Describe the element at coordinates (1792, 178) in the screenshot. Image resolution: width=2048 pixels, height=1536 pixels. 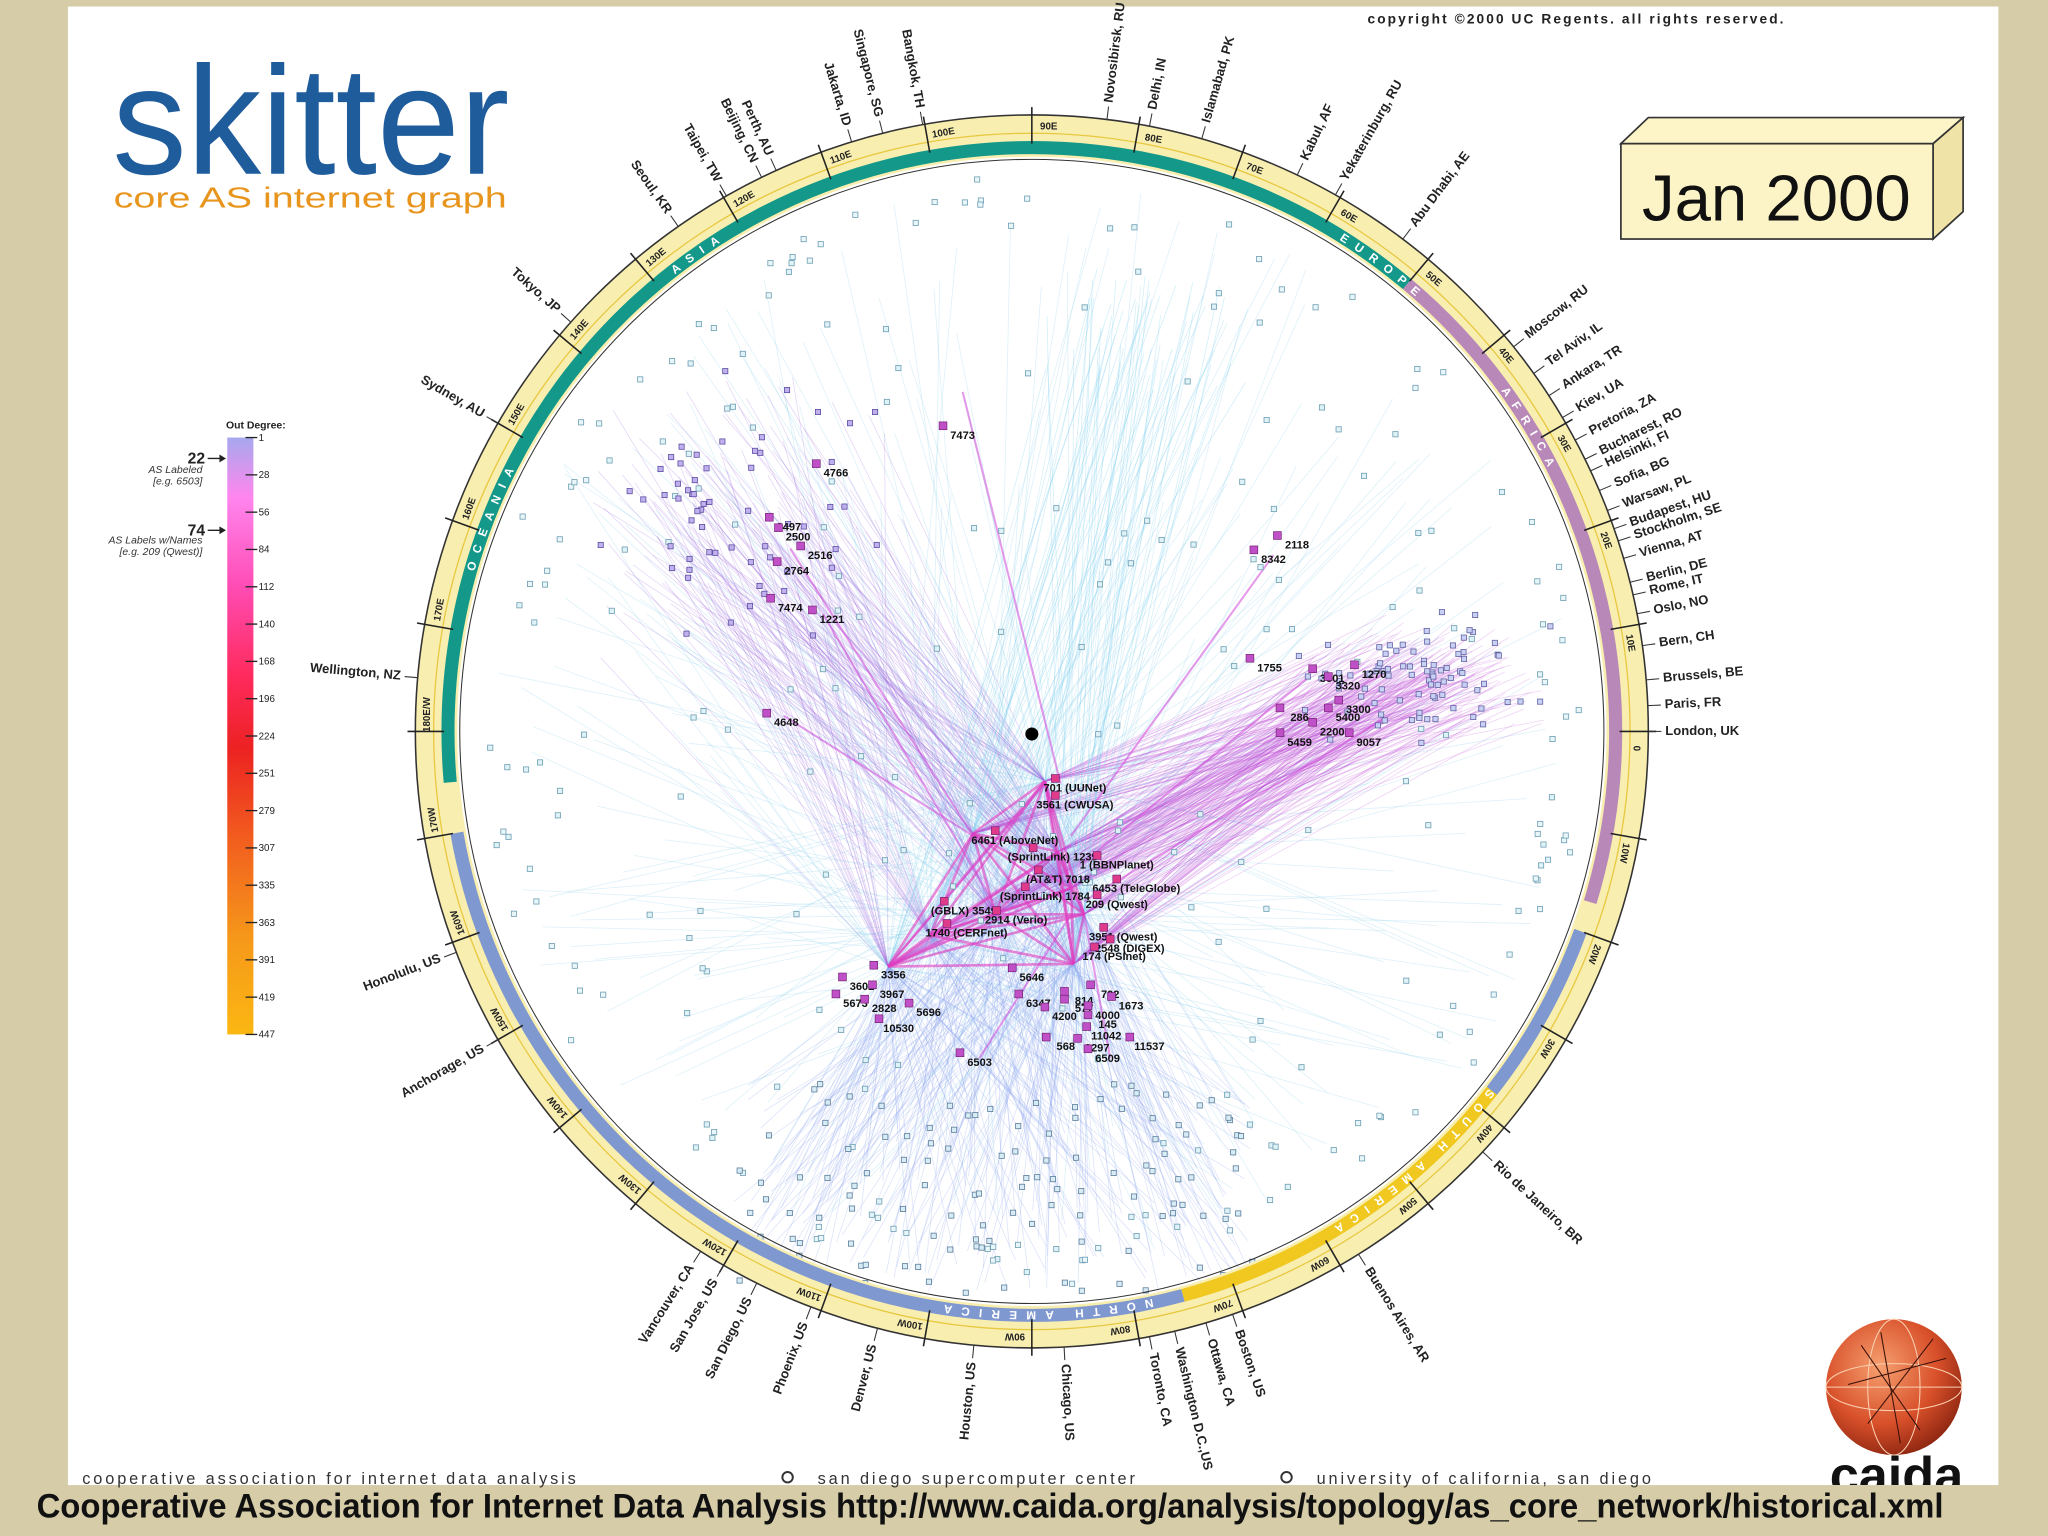
I see `date-box: Jan 2000` at that location.